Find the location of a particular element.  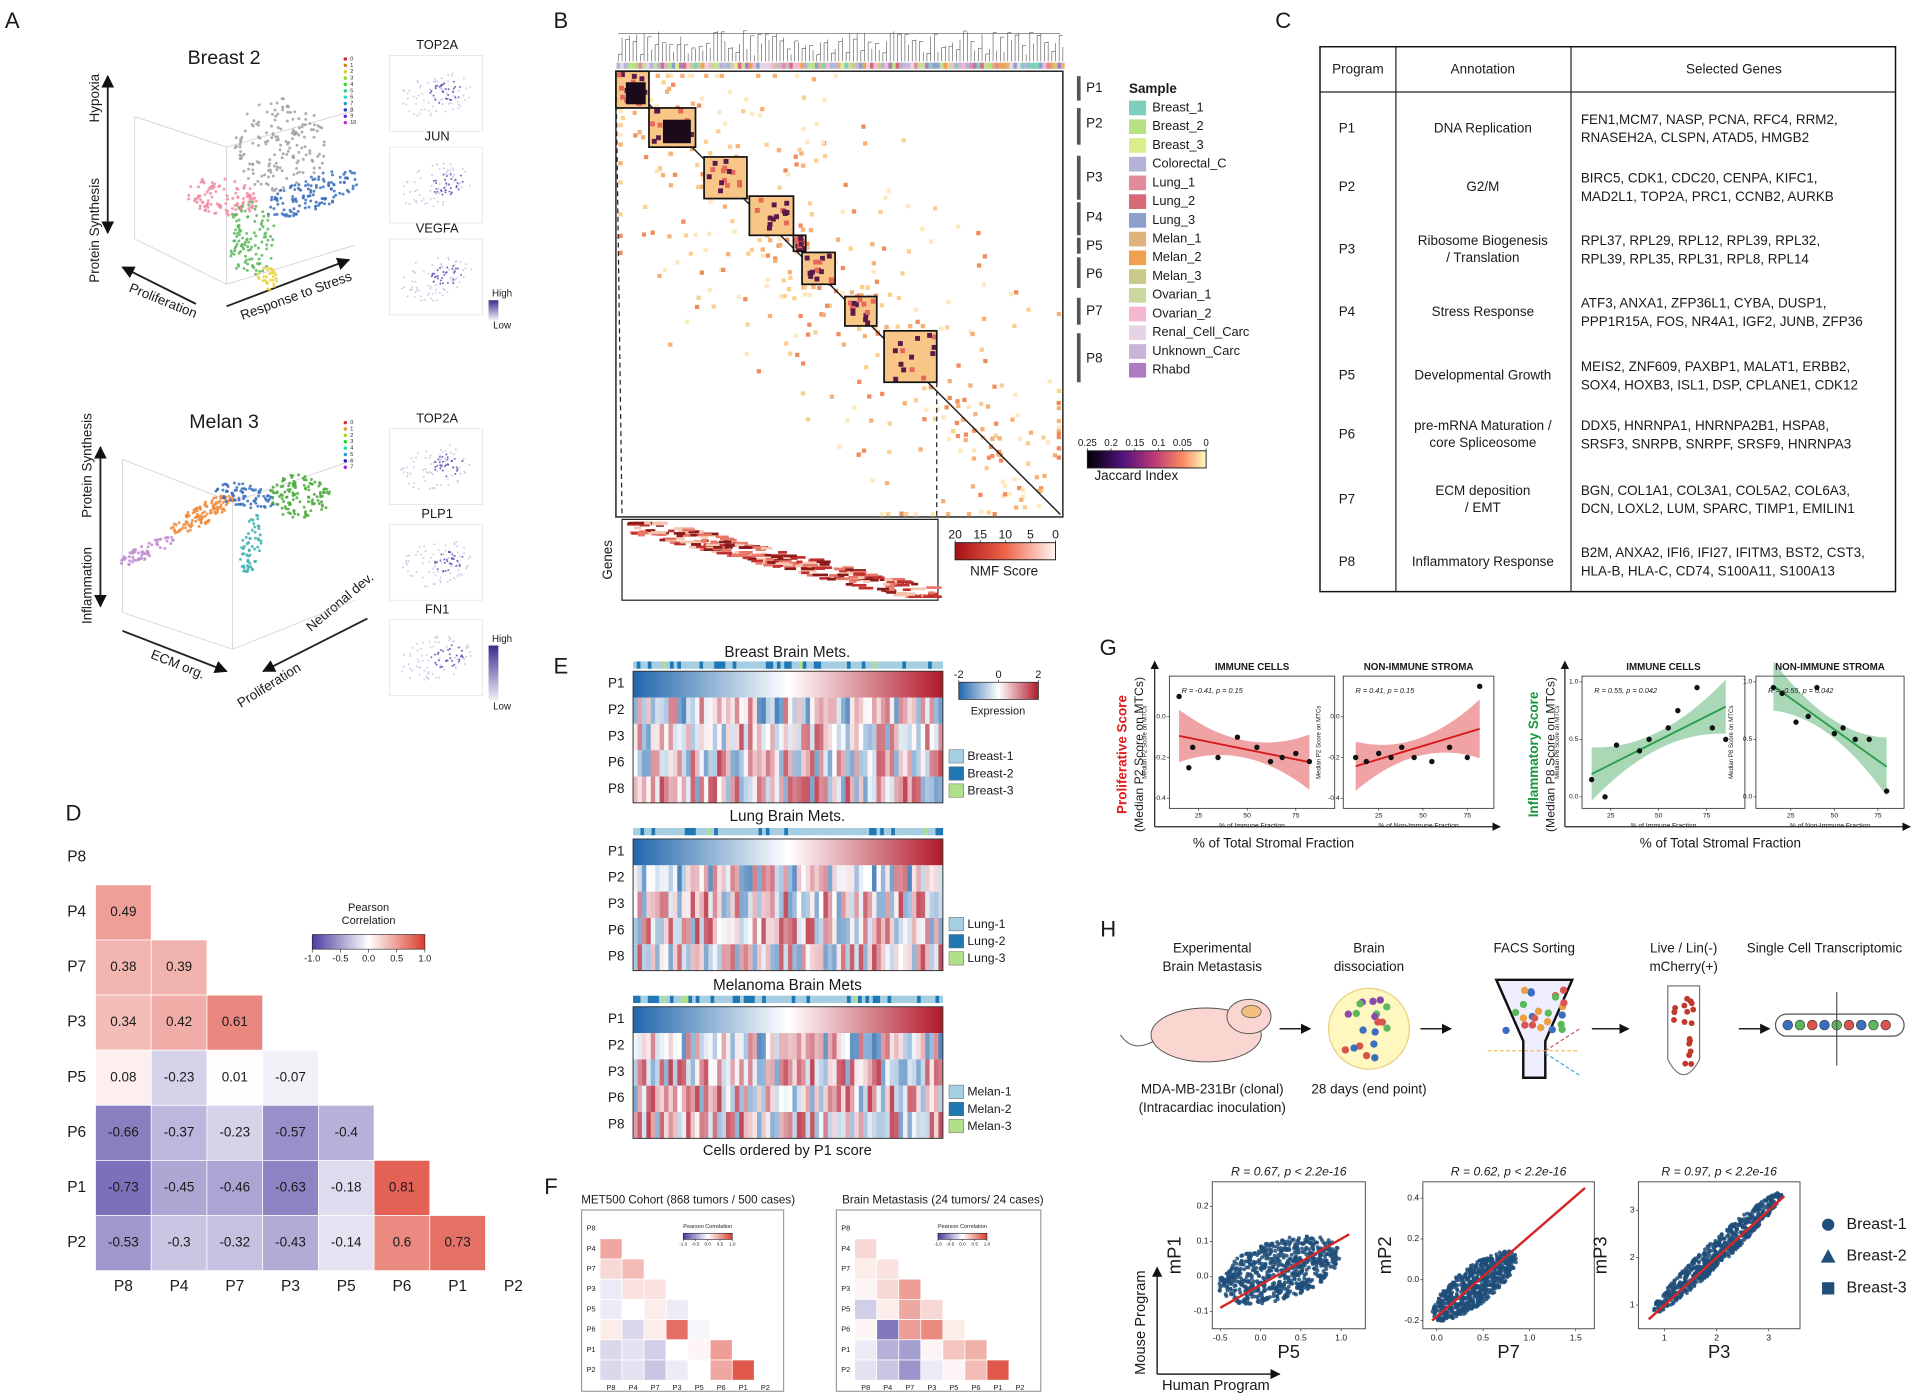

colorbar-title: Jaccard Index is located at coordinates (1136, 475).